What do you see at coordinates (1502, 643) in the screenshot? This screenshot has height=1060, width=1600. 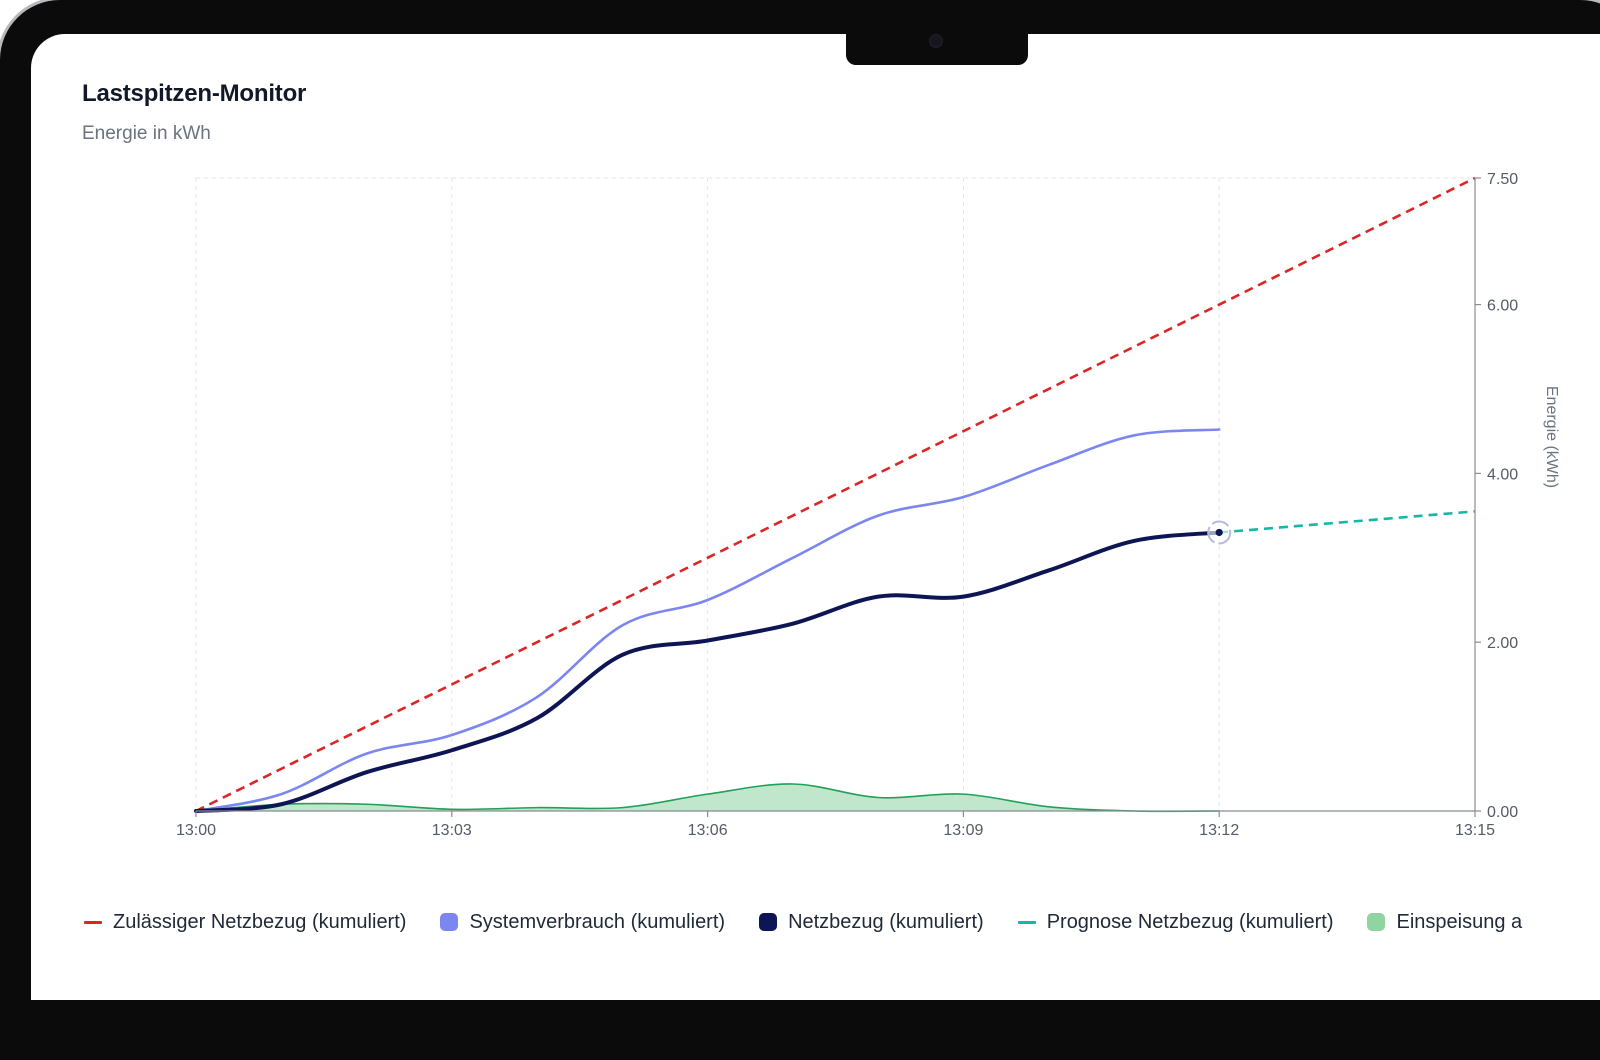 I see `y-tick-label: 2.00` at bounding box center [1502, 643].